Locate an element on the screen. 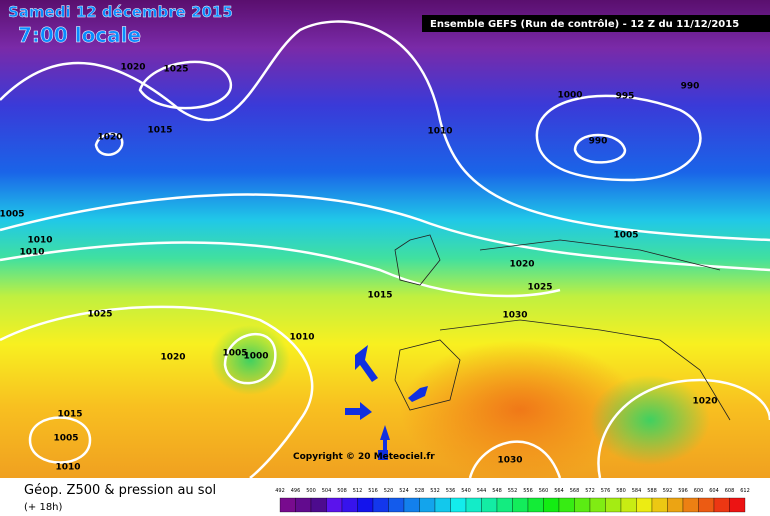  colorbar-label: 580 is located at coordinates (621, 491).